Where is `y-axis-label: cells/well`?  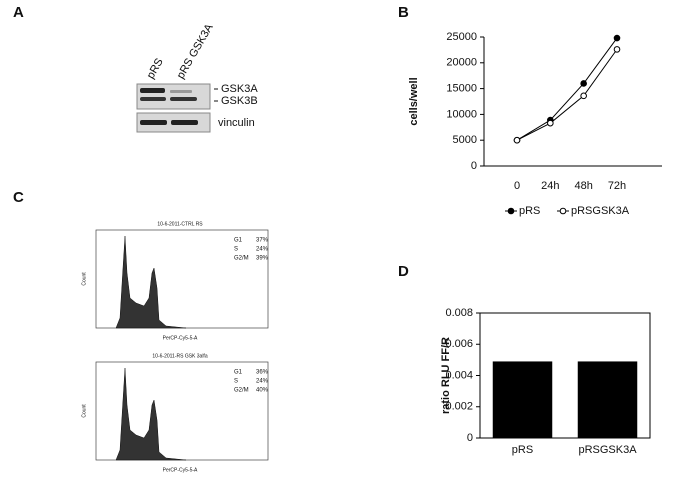
y-axis-label: cells/well is located at coordinates (414, 101).